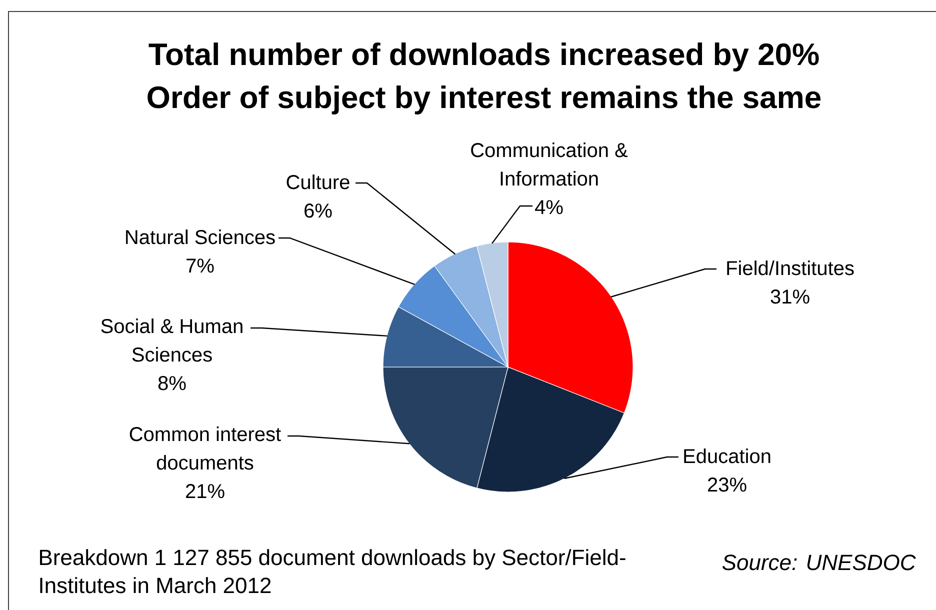 This screenshot has height=610, width=936. What do you see at coordinates (549, 207) in the screenshot?
I see `data-label: 4%` at bounding box center [549, 207].